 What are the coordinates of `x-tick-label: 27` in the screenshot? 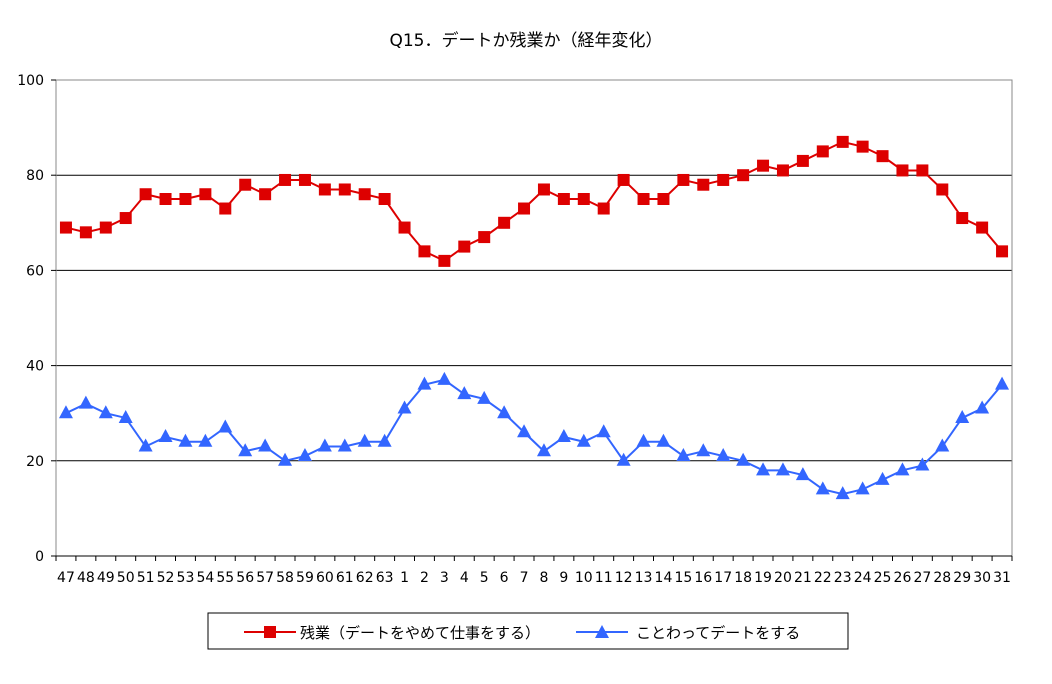 It's located at (922, 578).